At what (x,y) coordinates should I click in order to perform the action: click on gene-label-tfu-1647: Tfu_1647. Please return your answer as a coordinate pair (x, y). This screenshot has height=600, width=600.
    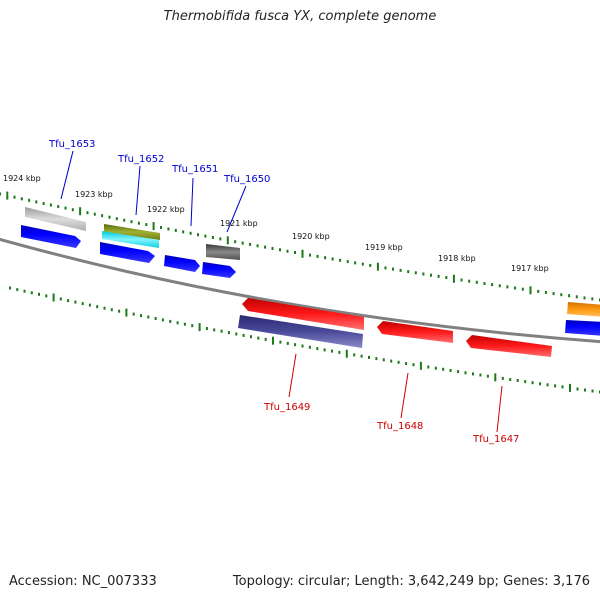
    Looking at the image, I should click on (495, 439).